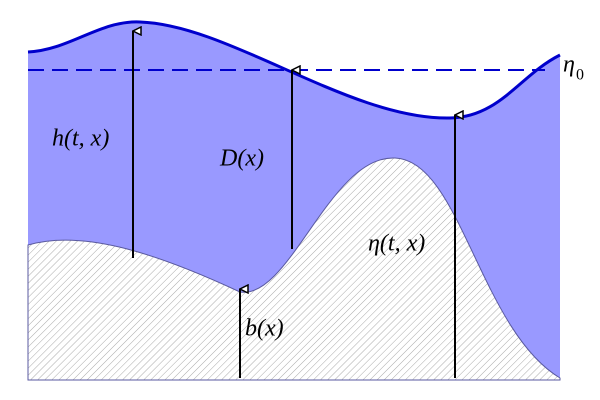 The image size is (600, 400). Describe the element at coordinates (241, 159) in the screenshot. I see `d-label: D(x)` at that location.